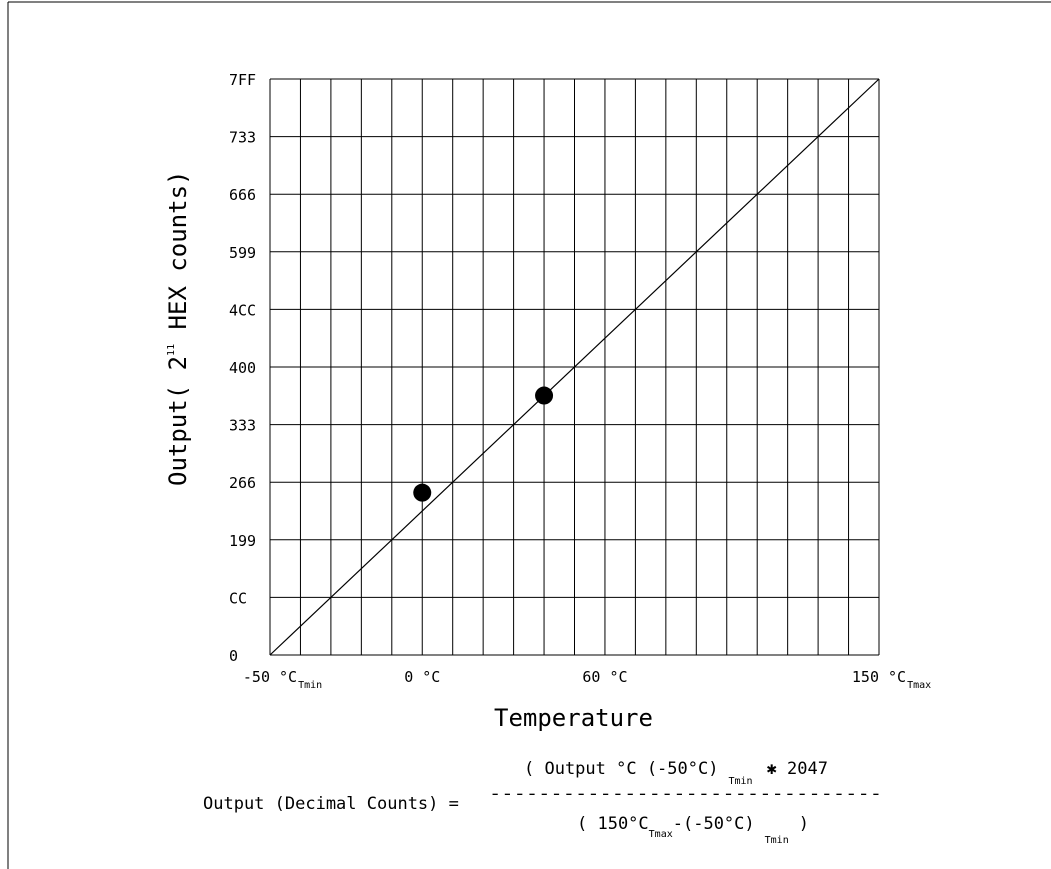  What do you see at coordinates (242, 483) in the screenshot?
I see `y-tick-label: 266` at bounding box center [242, 483].